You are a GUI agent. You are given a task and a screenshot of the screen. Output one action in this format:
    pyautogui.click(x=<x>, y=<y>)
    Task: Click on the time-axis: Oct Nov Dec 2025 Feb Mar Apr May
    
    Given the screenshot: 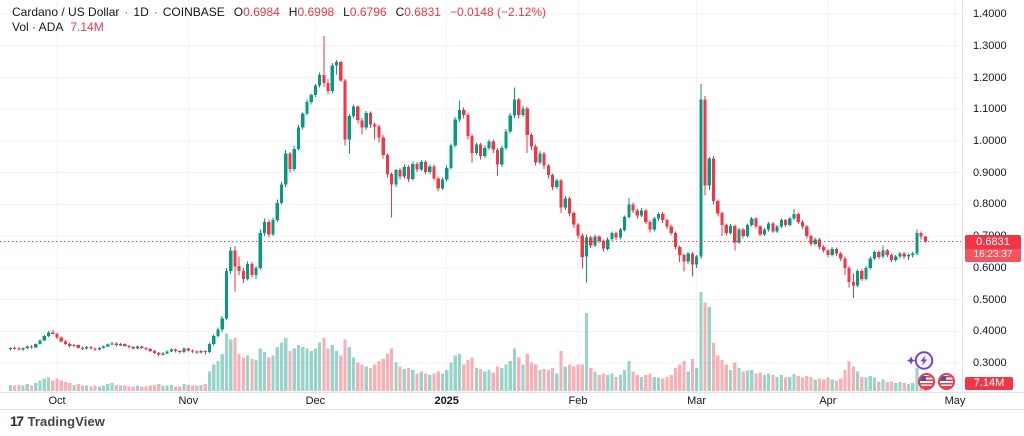 What is the action you would take?
    pyautogui.click(x=512, y=401)
    